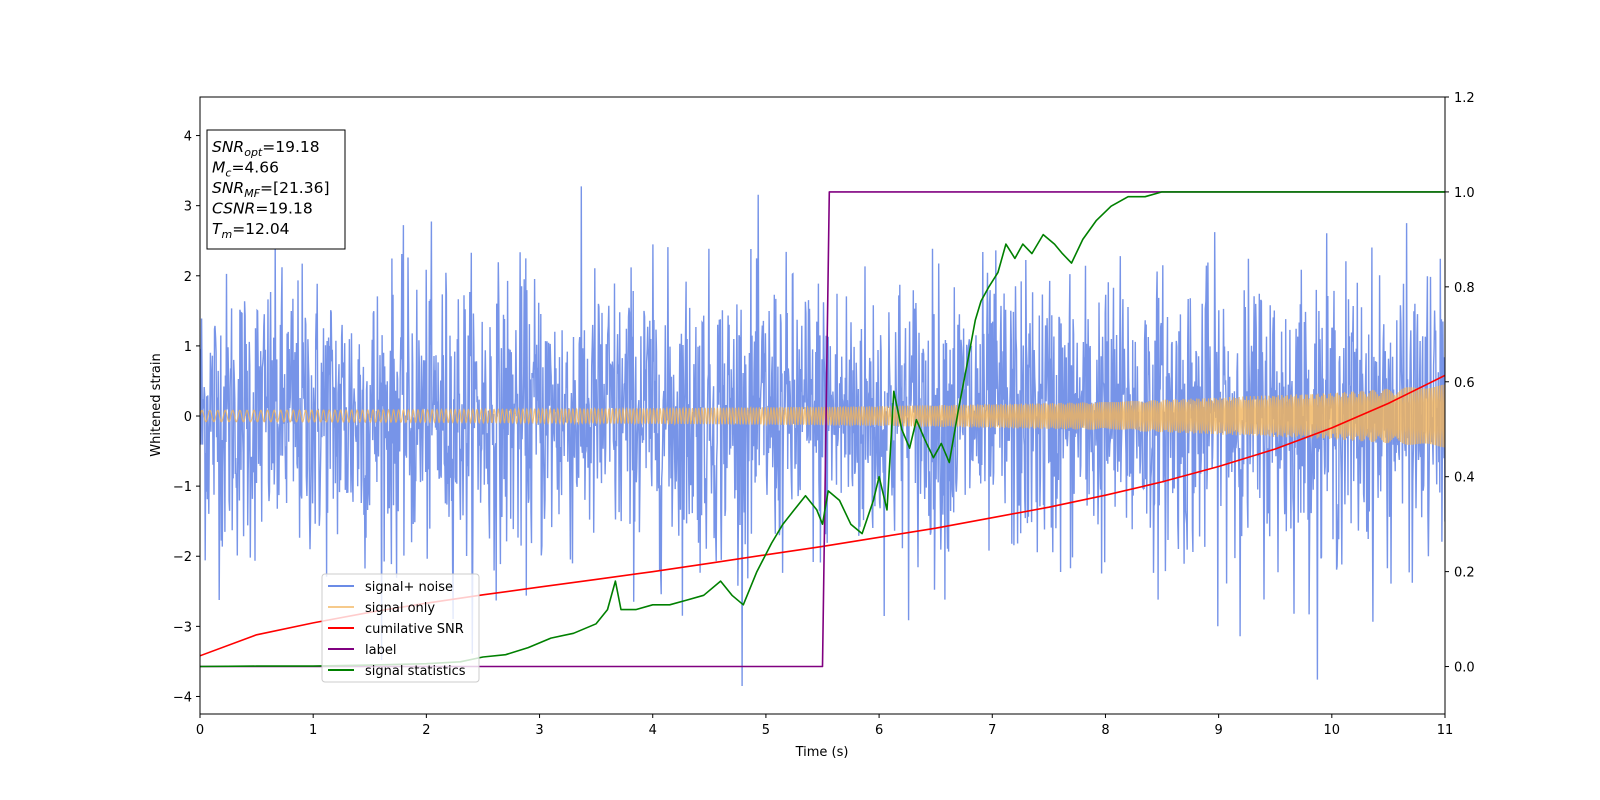 Image resolution: width=1600 pixels, height=800 pixels. Describe the element at coordinates (400, 608) in the screenshot. I see `legend-label: signal only` at that location.